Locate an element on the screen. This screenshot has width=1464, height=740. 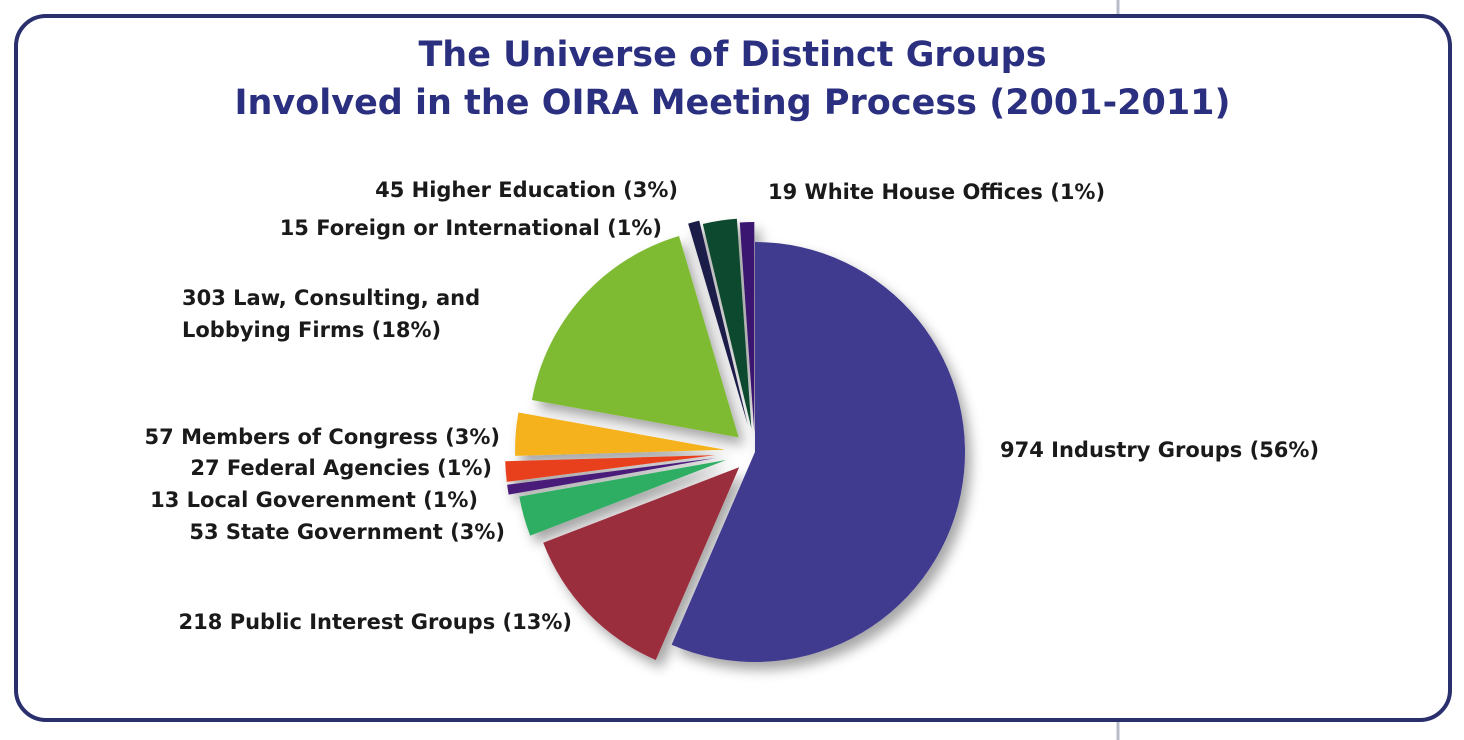
chart-title: The Universe of Distinct Groups is located at coordinates (732, 55).